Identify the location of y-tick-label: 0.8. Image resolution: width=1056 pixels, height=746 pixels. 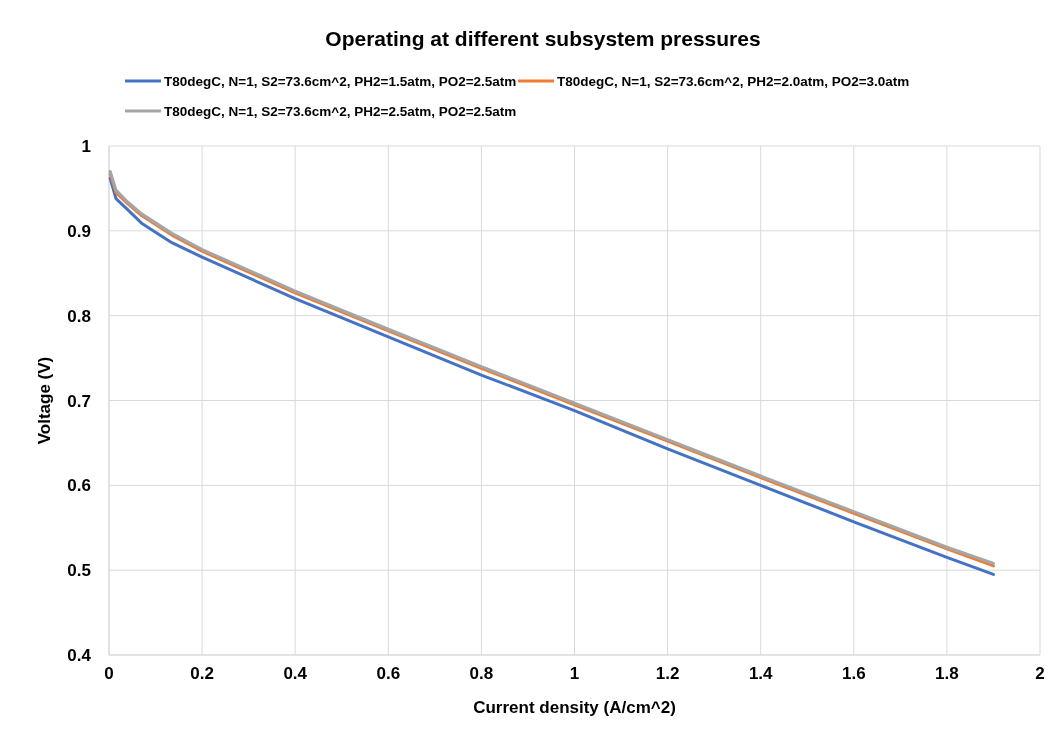
(79, 316).